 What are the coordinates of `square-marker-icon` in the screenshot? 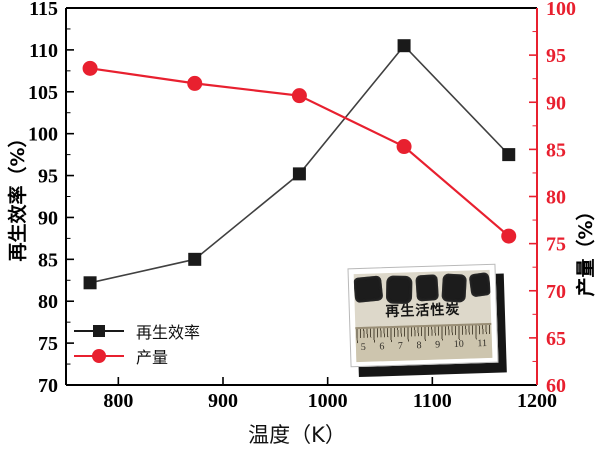 It's located at (99, 330).